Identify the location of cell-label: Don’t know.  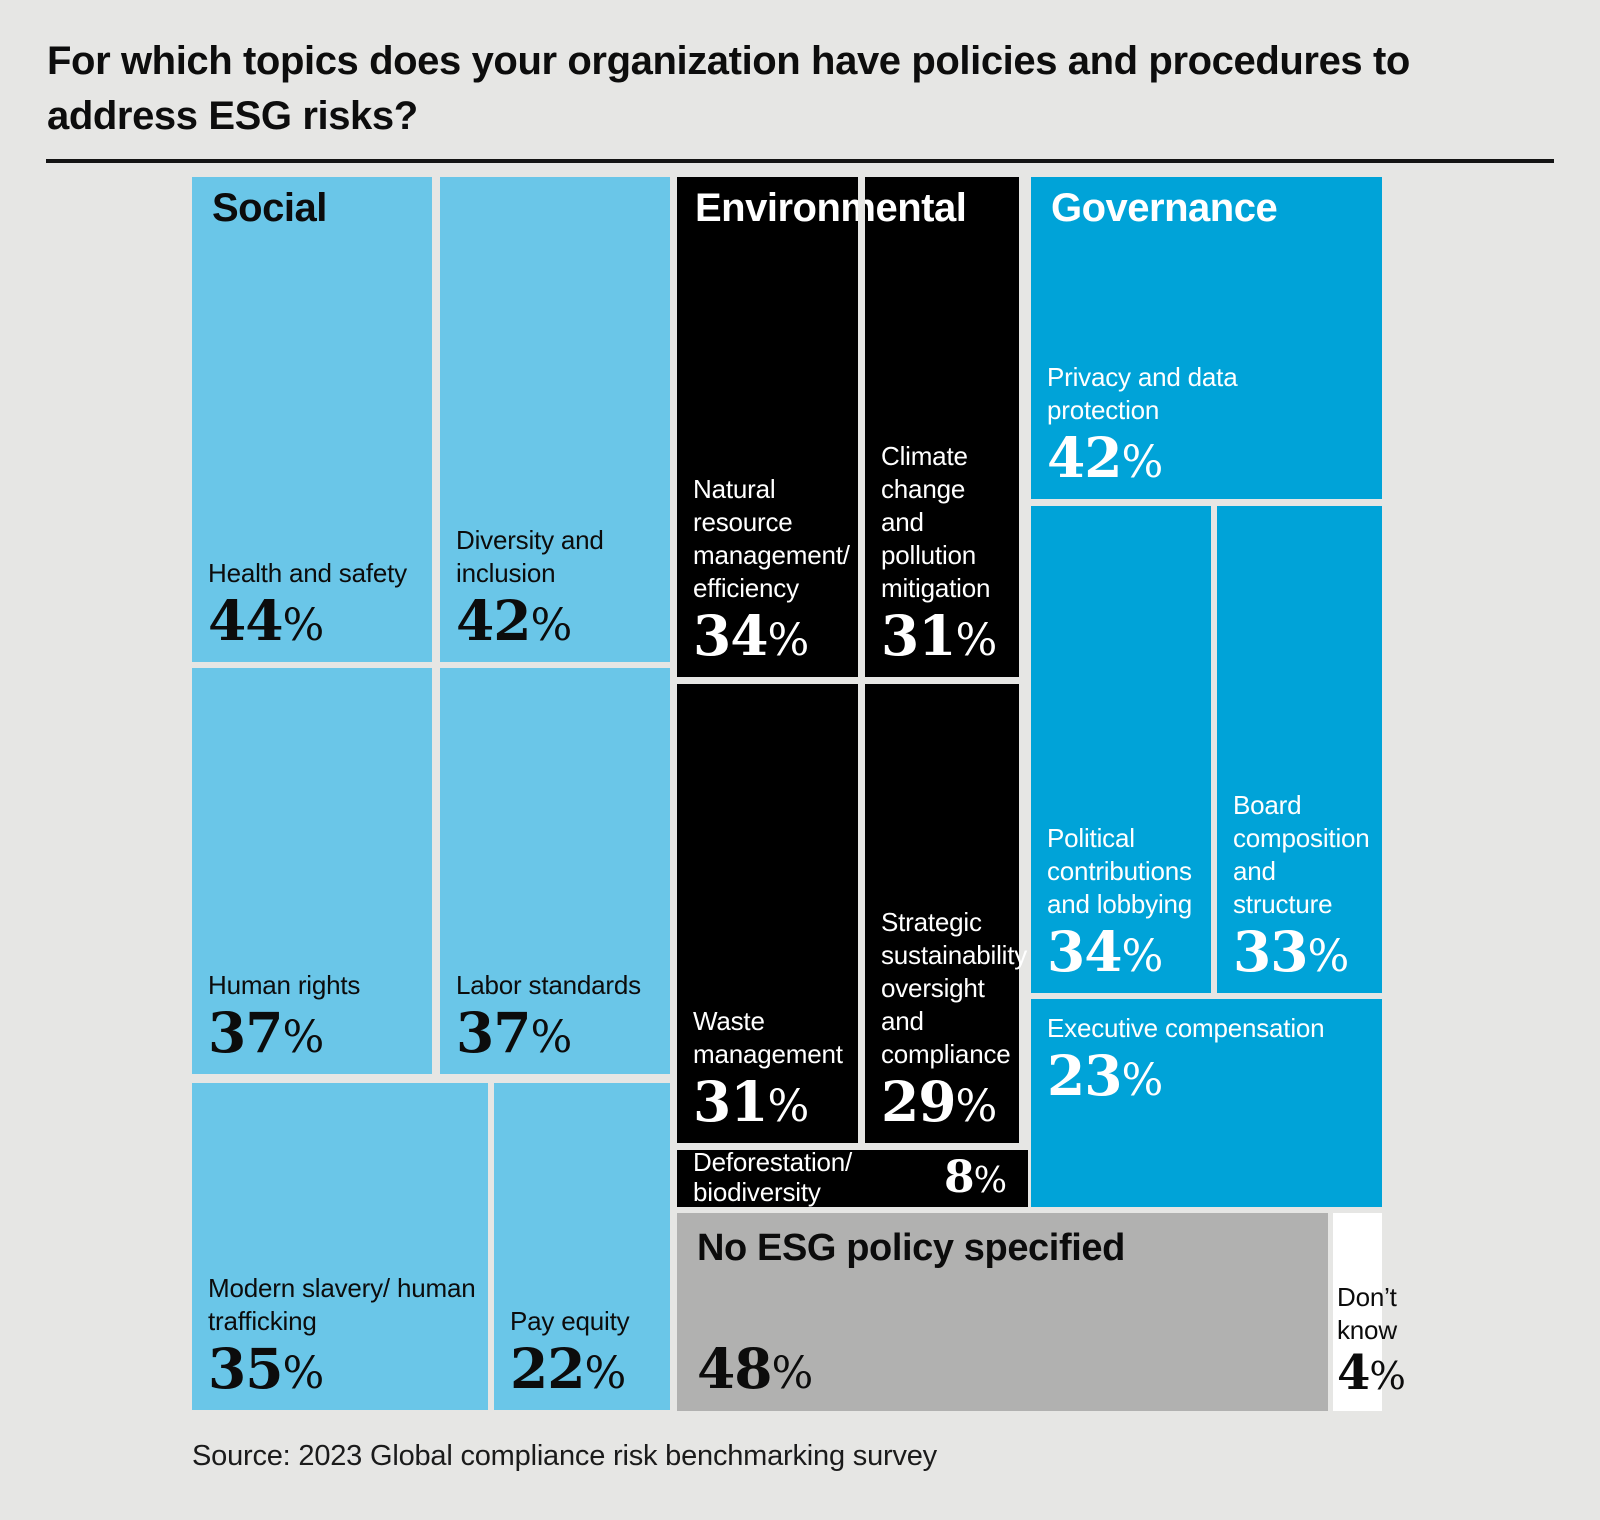
(1367, 1314).